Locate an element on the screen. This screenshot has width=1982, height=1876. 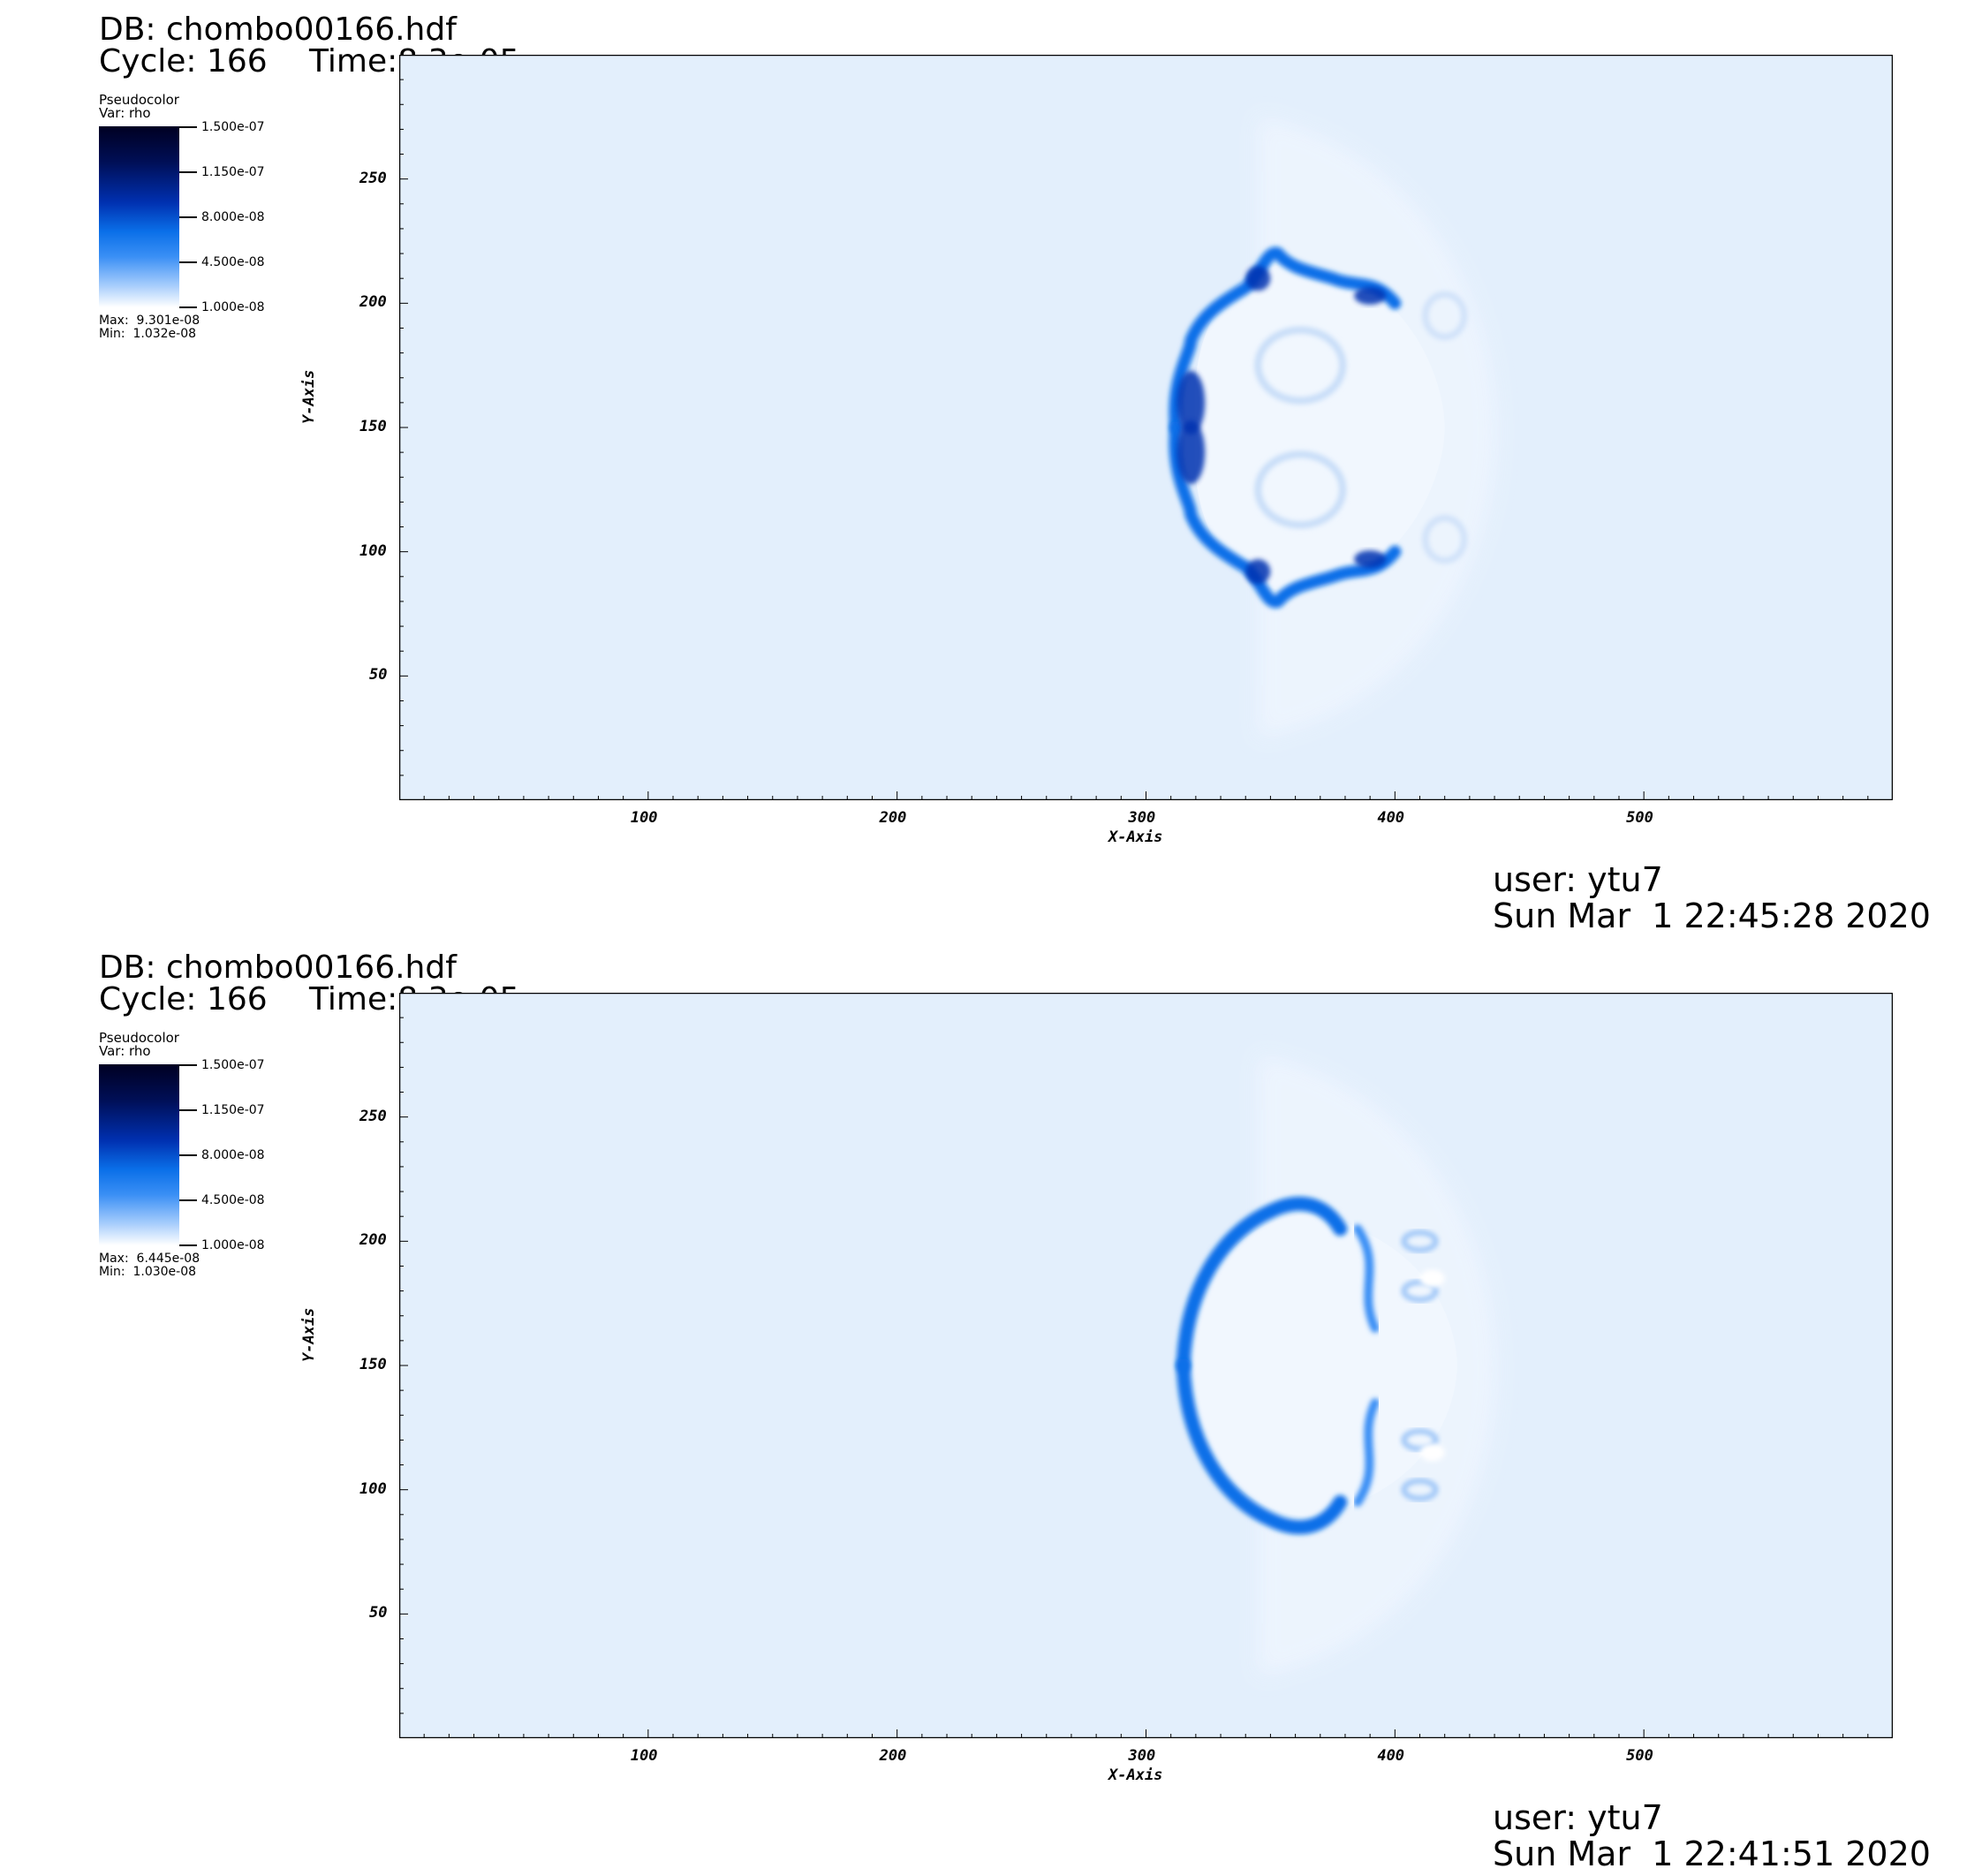
date-label: Sun Mar 1 22:45:28 2020 is located at coordinates (1712, 915).